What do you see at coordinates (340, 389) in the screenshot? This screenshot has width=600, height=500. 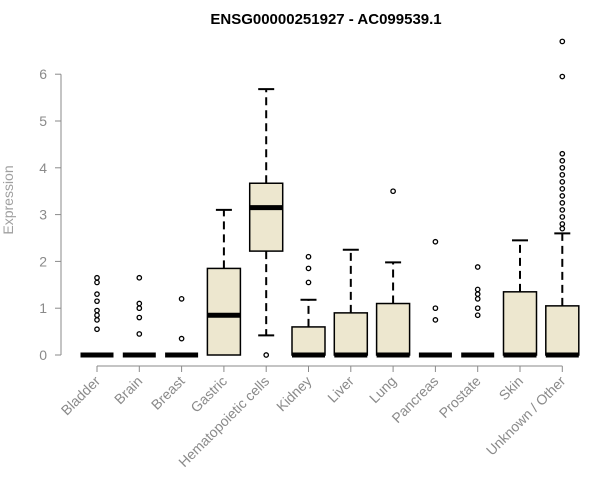 I see `x-tick-label: Liver` at bounding box center [340, 389].